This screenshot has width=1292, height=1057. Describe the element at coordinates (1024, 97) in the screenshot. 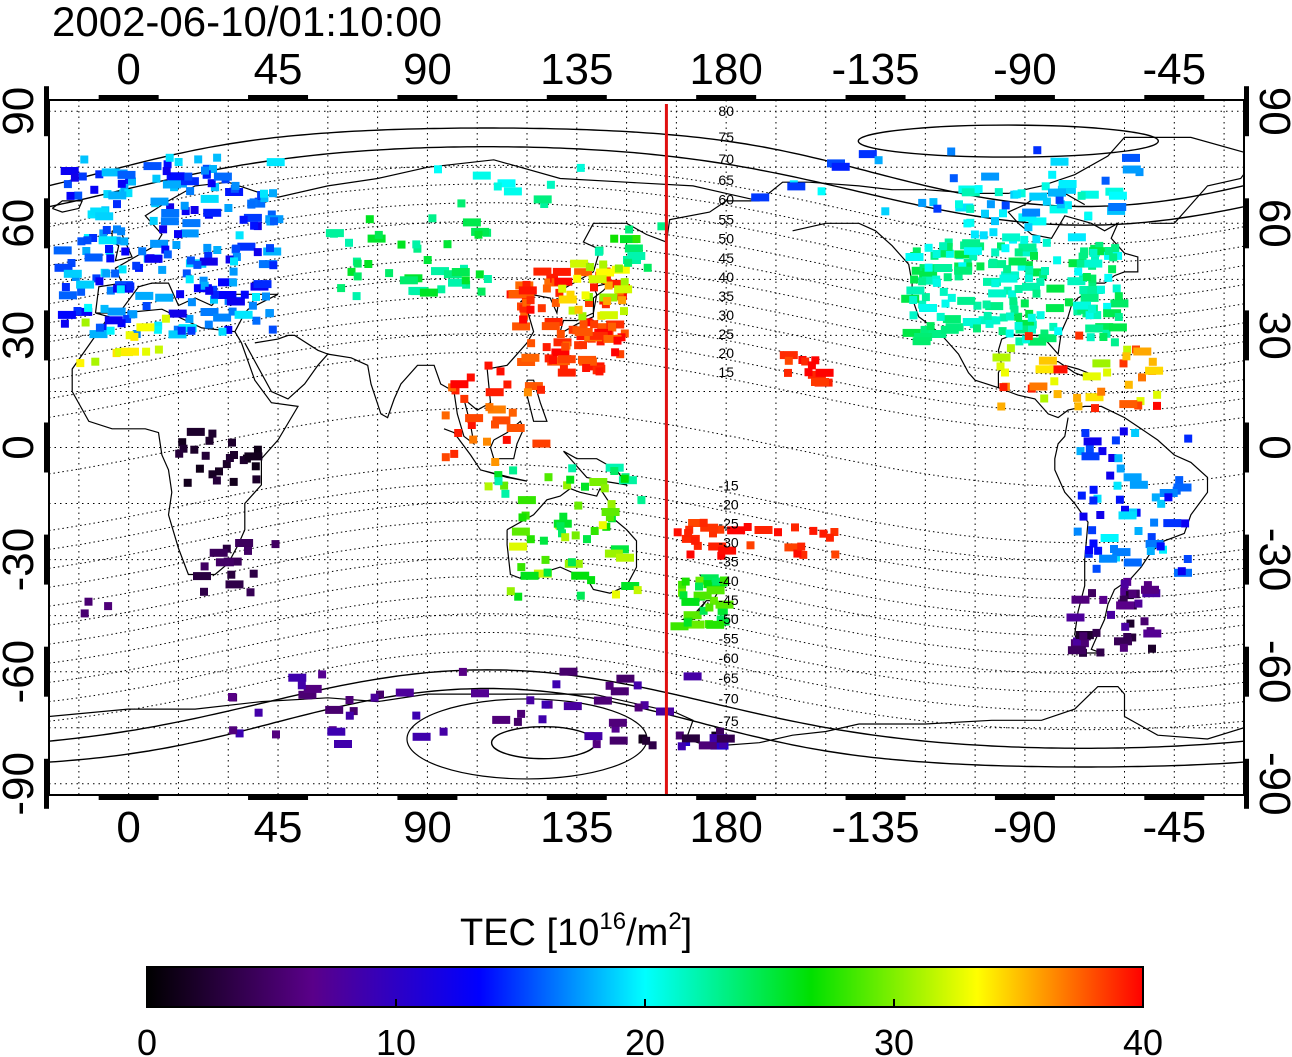

I see `frame-bar-top` at that location.